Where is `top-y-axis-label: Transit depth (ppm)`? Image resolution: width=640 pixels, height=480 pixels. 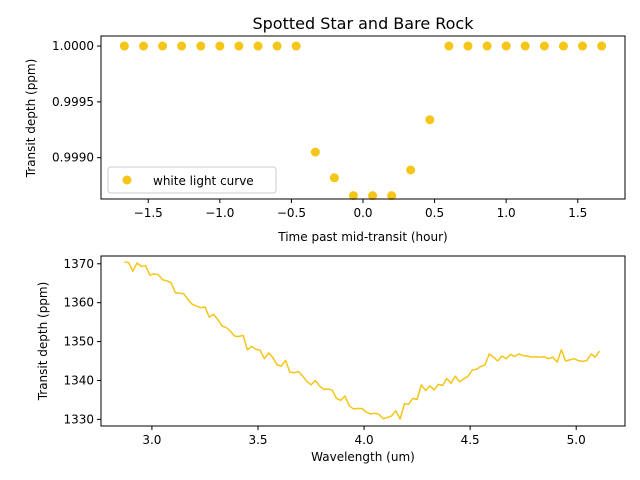 top-y-axis-label: Transit depth (ppm) is located at coordinates (31, 119).